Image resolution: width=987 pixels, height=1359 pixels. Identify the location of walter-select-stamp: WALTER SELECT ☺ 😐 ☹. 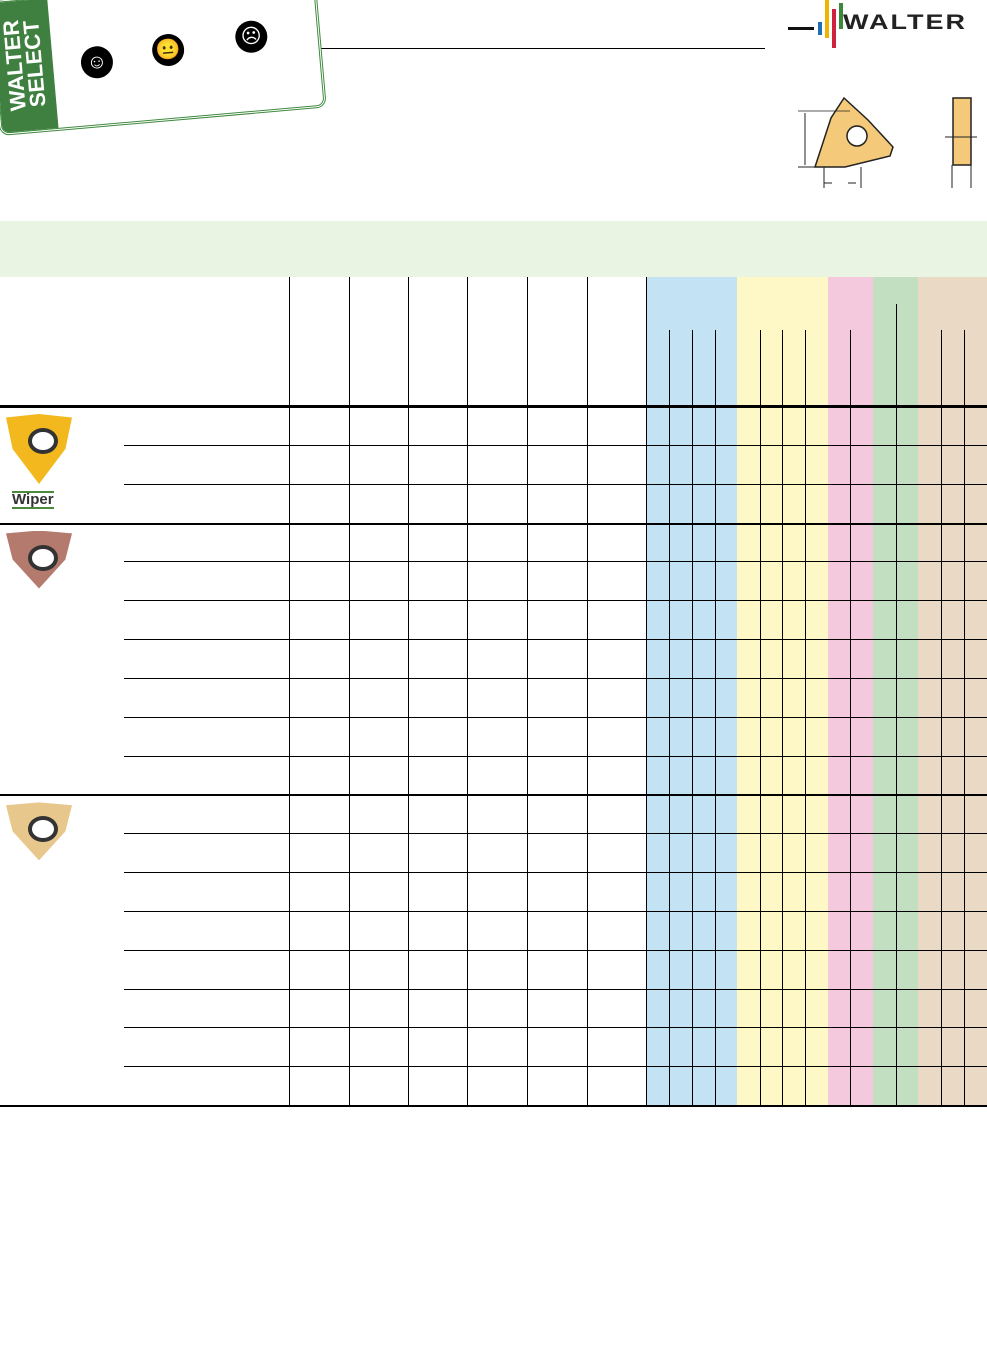
(163, 68).